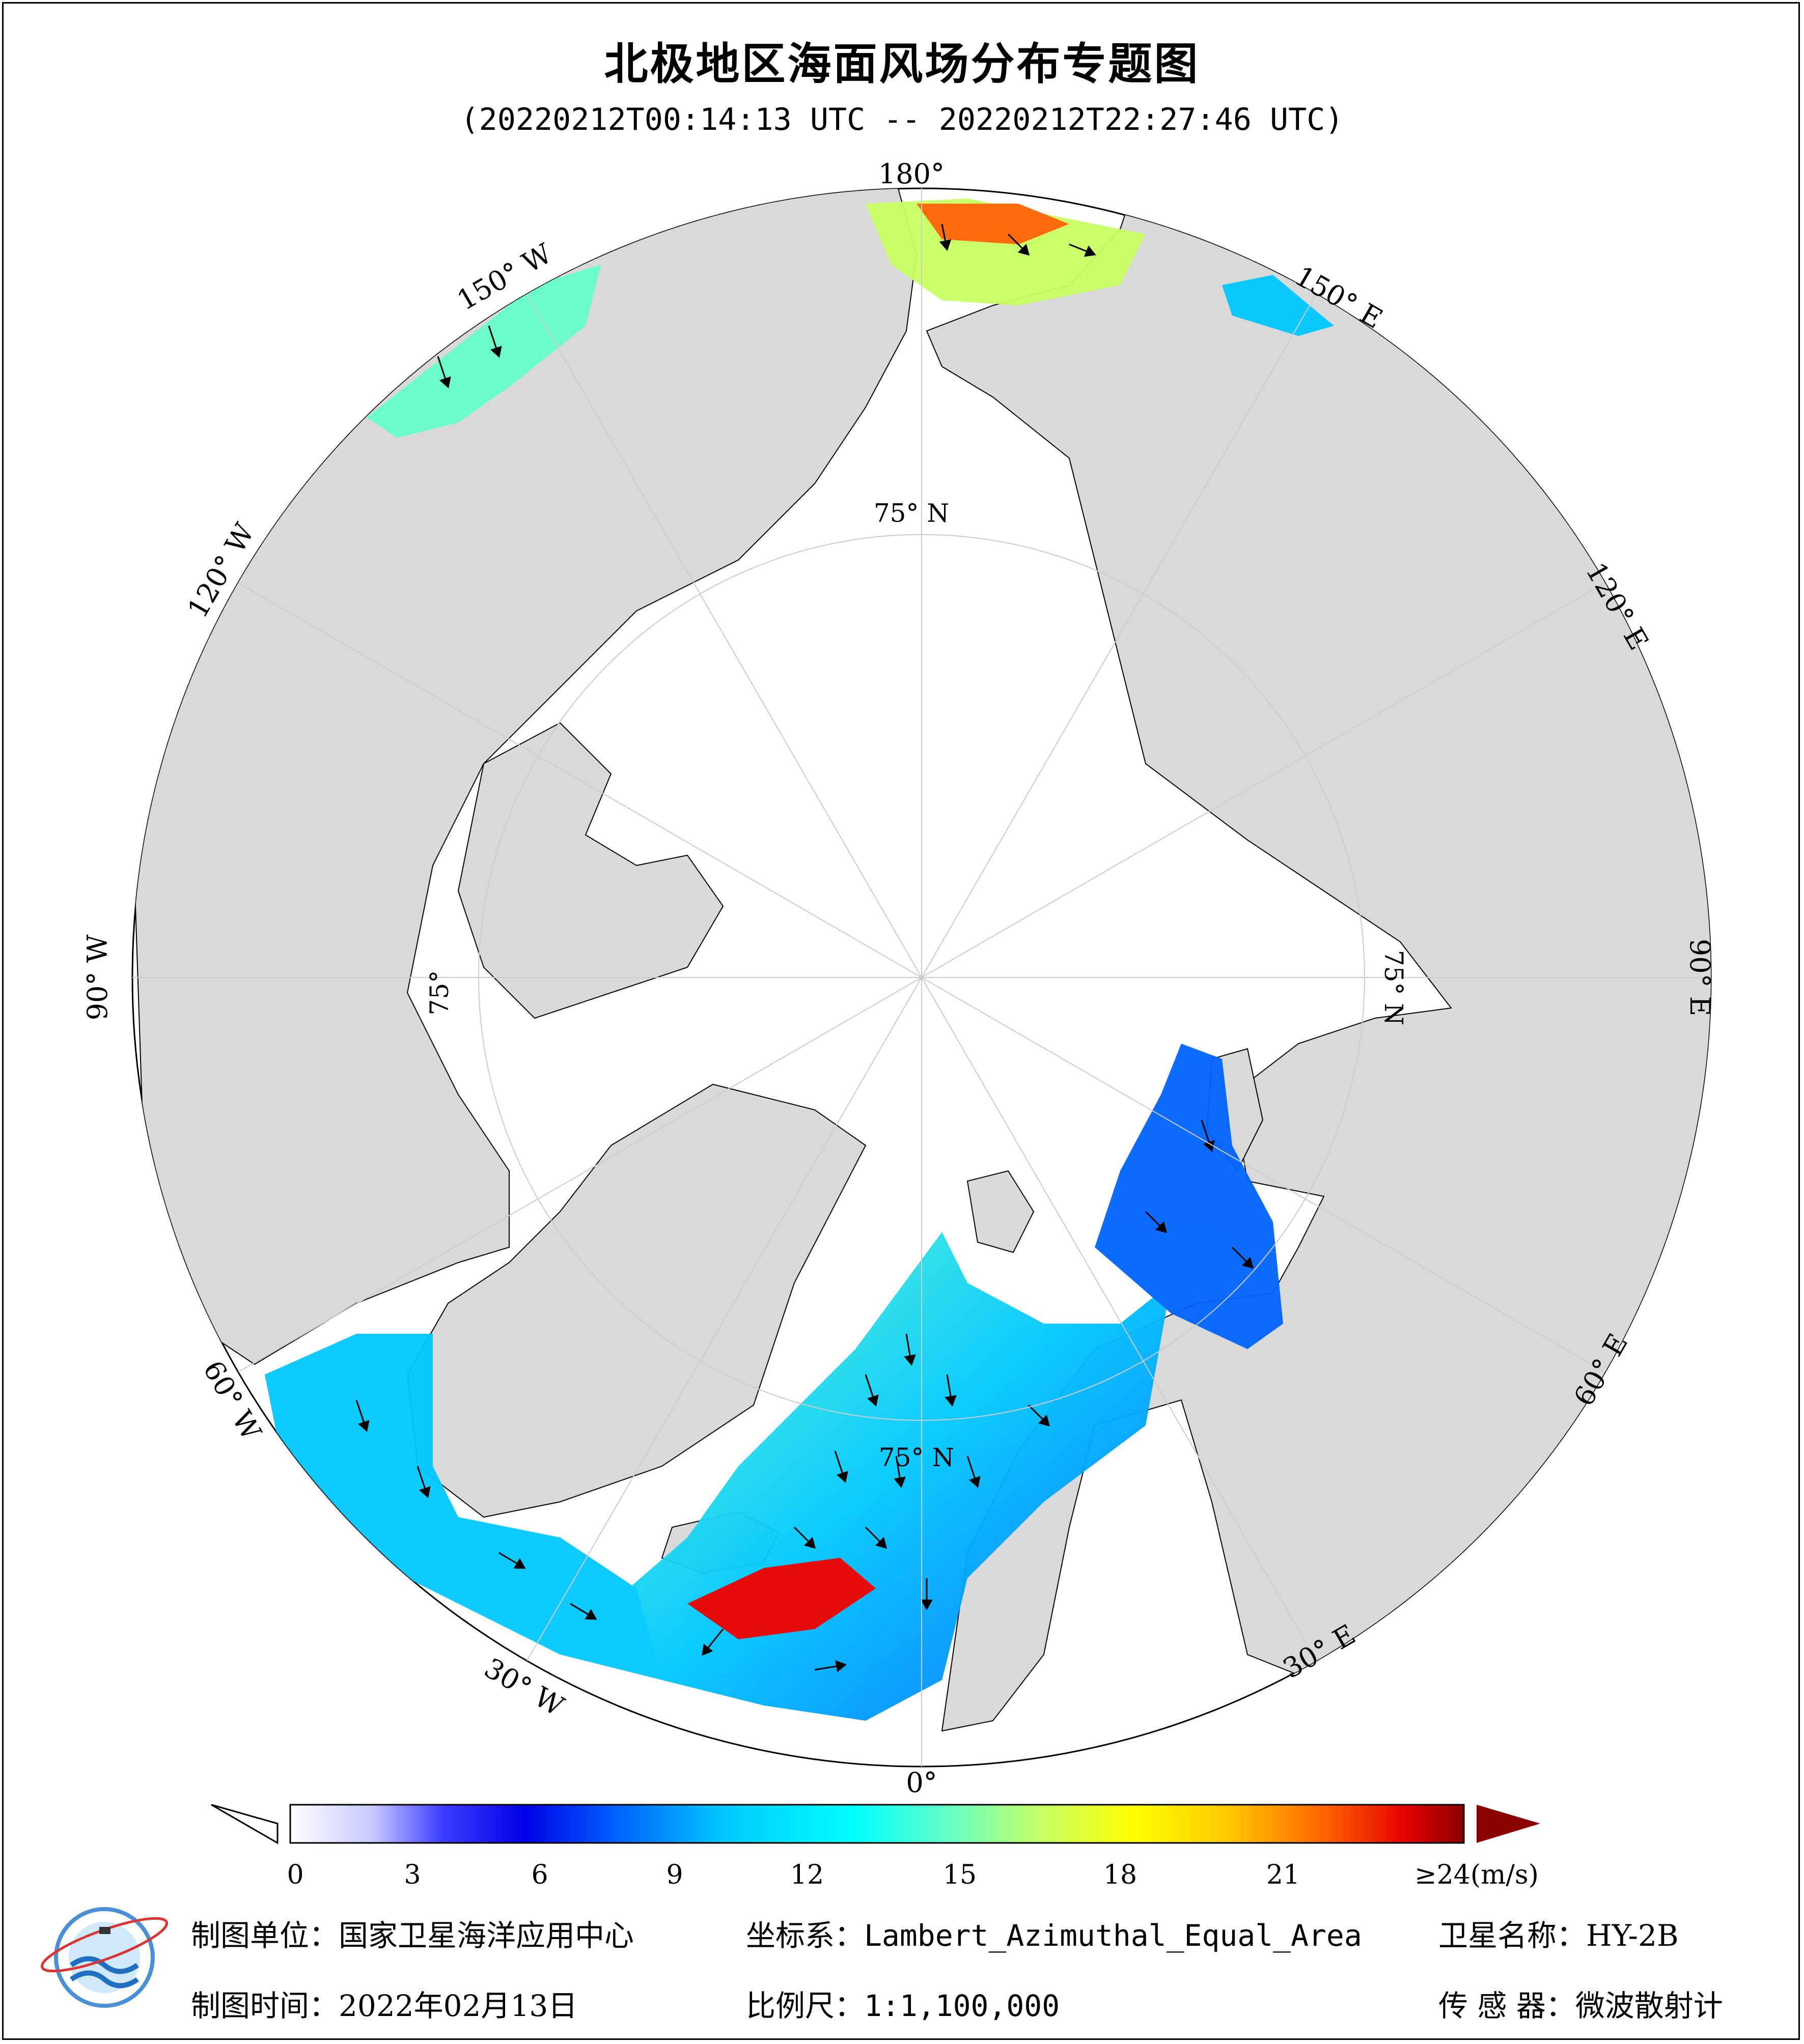  I want to click on parallel-label-right: 75° N, so click(1393, 987).